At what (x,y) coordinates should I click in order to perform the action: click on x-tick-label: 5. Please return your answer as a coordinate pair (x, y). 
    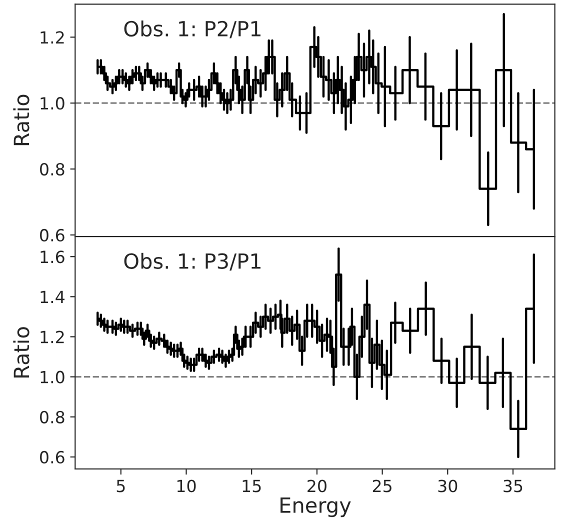
    Looking at the image, I should click on (120, 486).